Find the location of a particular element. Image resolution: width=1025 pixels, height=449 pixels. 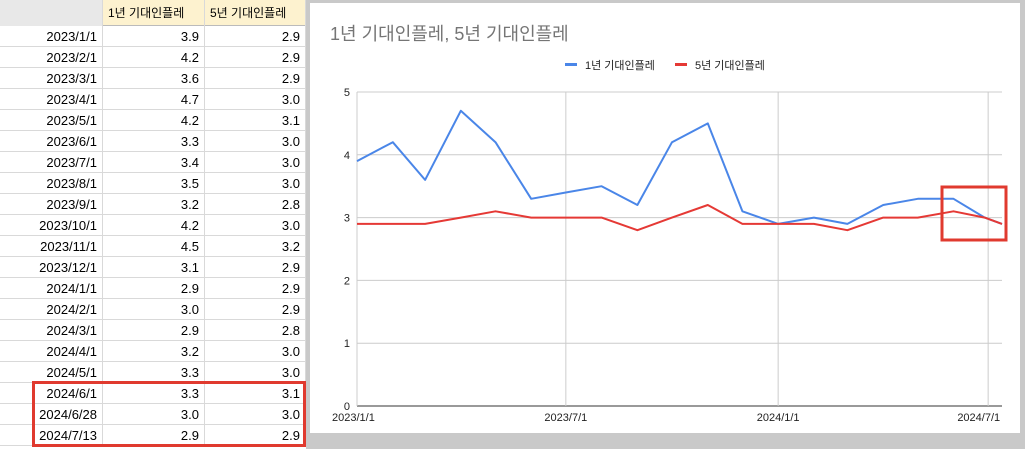

table-row: 2024/6/1 3.3 3.1 is located at coordinates (153, 393).